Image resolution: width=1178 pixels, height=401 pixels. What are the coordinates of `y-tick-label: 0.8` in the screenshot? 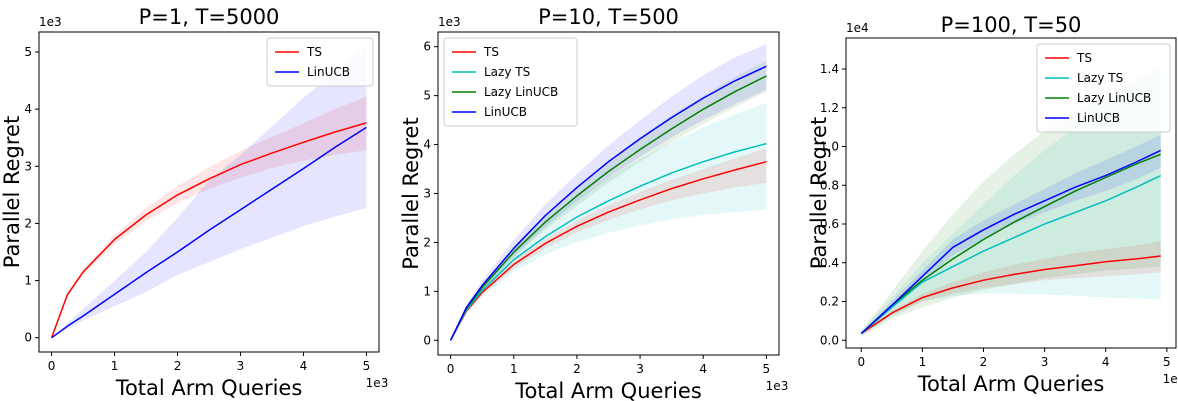 It's located at (829, 185).